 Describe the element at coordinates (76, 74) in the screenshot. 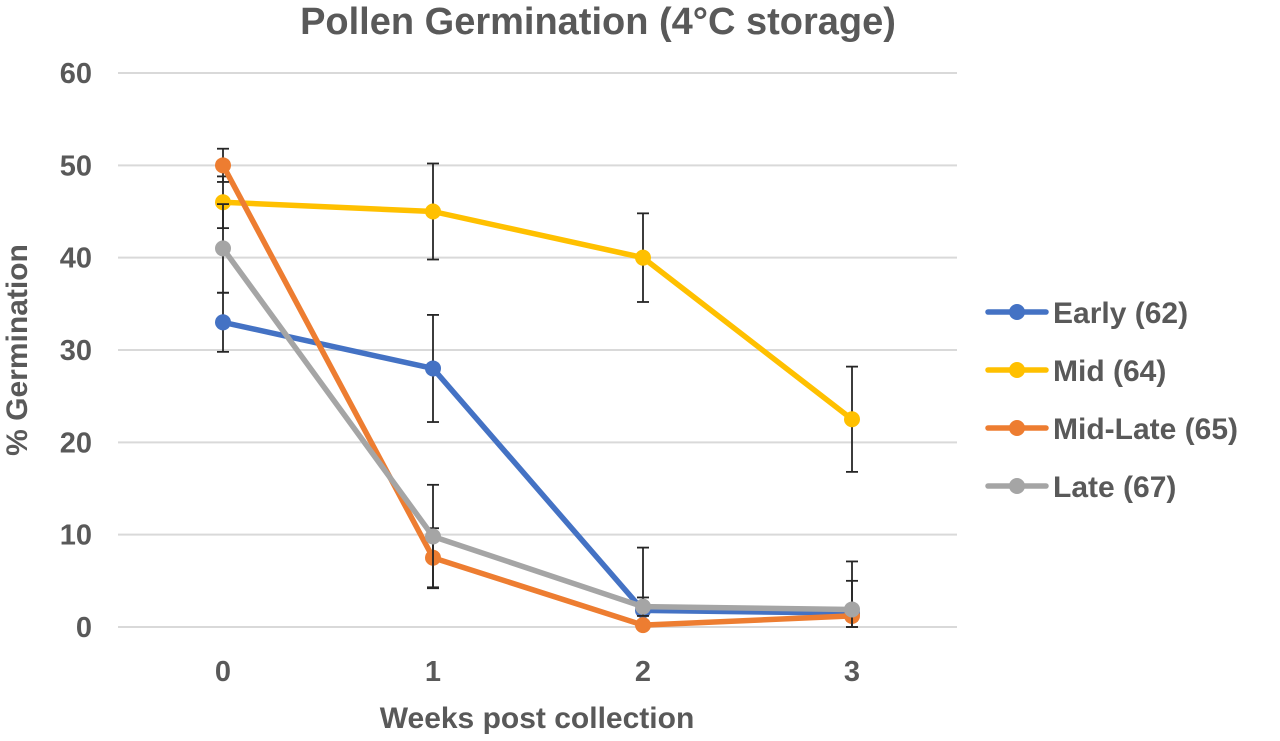

I see `y-tick-label: 60` at that location.